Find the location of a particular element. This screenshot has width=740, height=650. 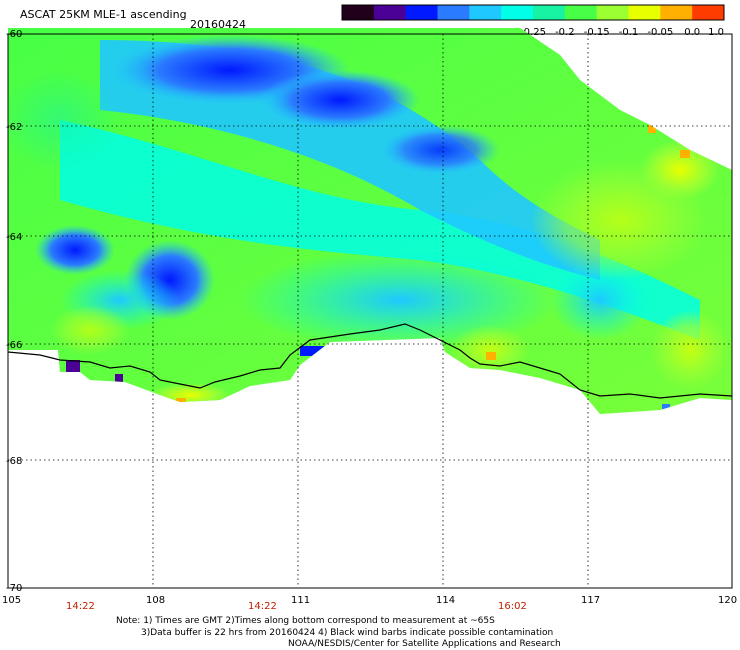

colorbar-border is located at coordinates (533, 12).